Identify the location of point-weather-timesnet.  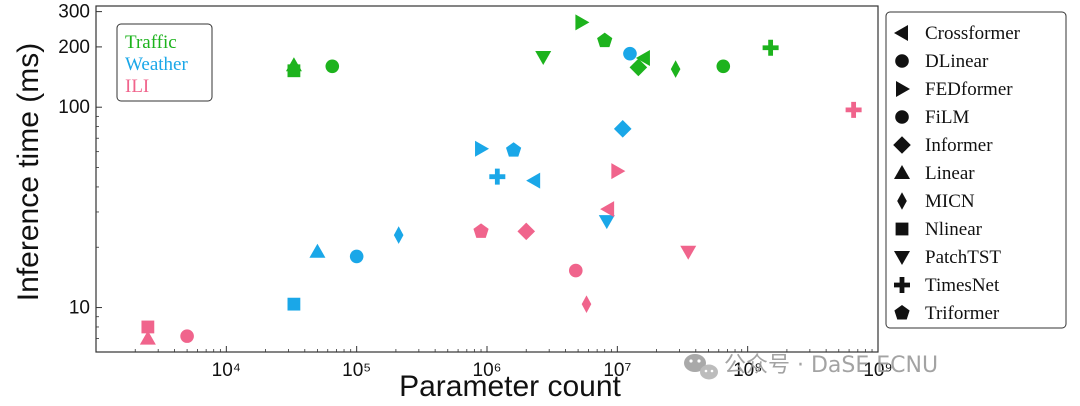
(497, 176).